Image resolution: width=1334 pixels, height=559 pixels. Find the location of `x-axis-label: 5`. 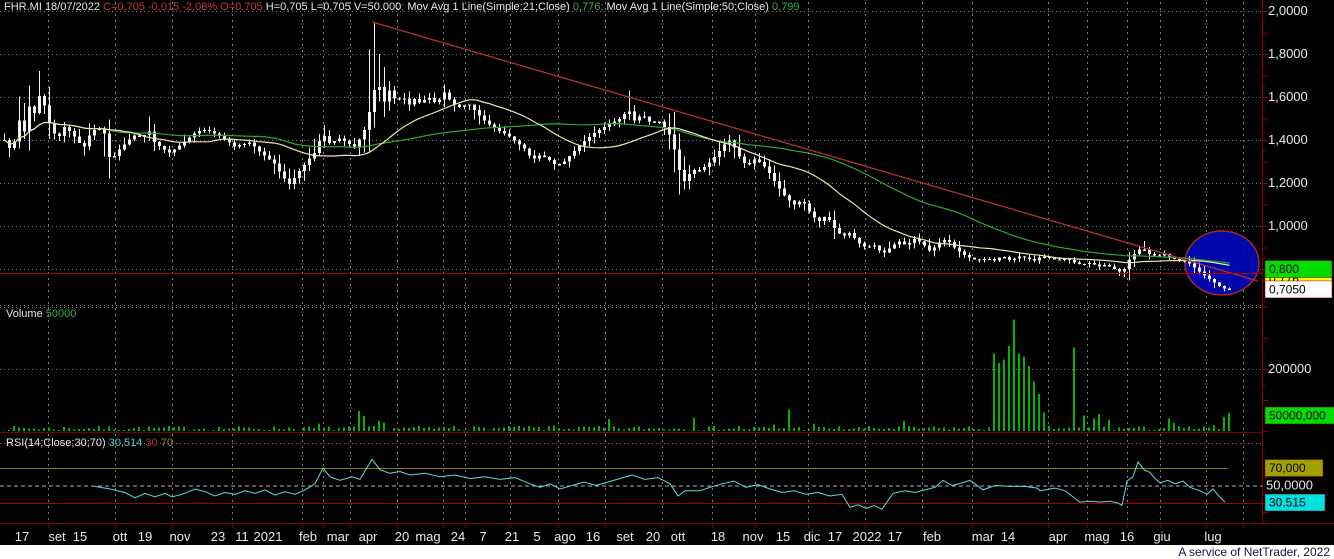

x-axis-label: 5 is located at coordinates (536, 536).